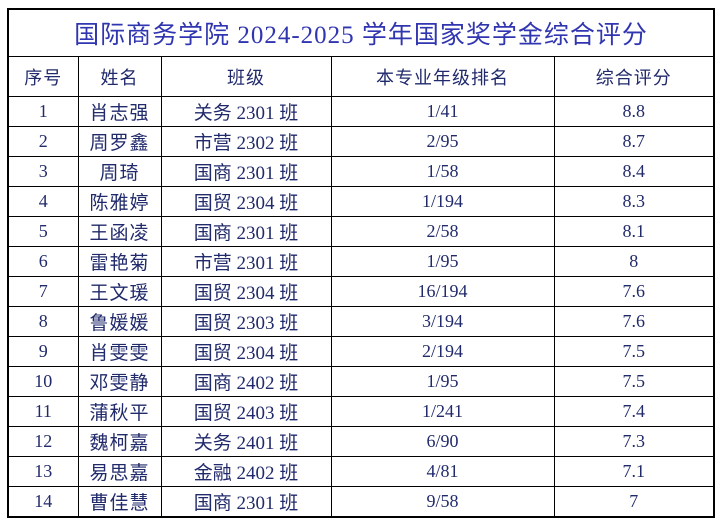 The width and height of the screenshot is (719, 521). Describe the element at coordinates (246, 76) in the screenshot. I see `col-header-class: 班级` at that location.